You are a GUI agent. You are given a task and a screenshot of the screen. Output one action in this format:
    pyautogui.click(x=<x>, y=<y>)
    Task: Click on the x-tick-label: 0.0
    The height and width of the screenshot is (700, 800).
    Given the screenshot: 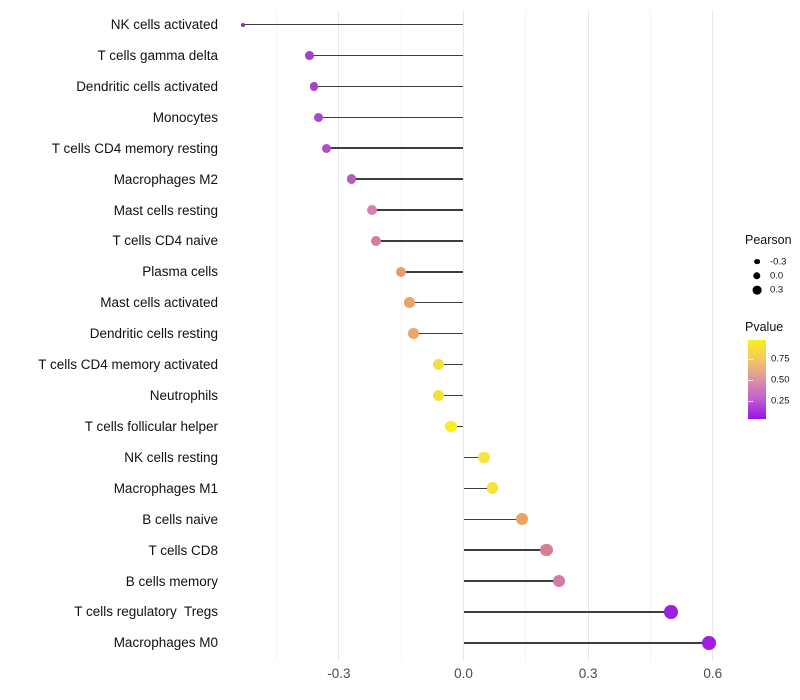 What is the action you would take?
    pyautogui.click(x=463, y=673)
    